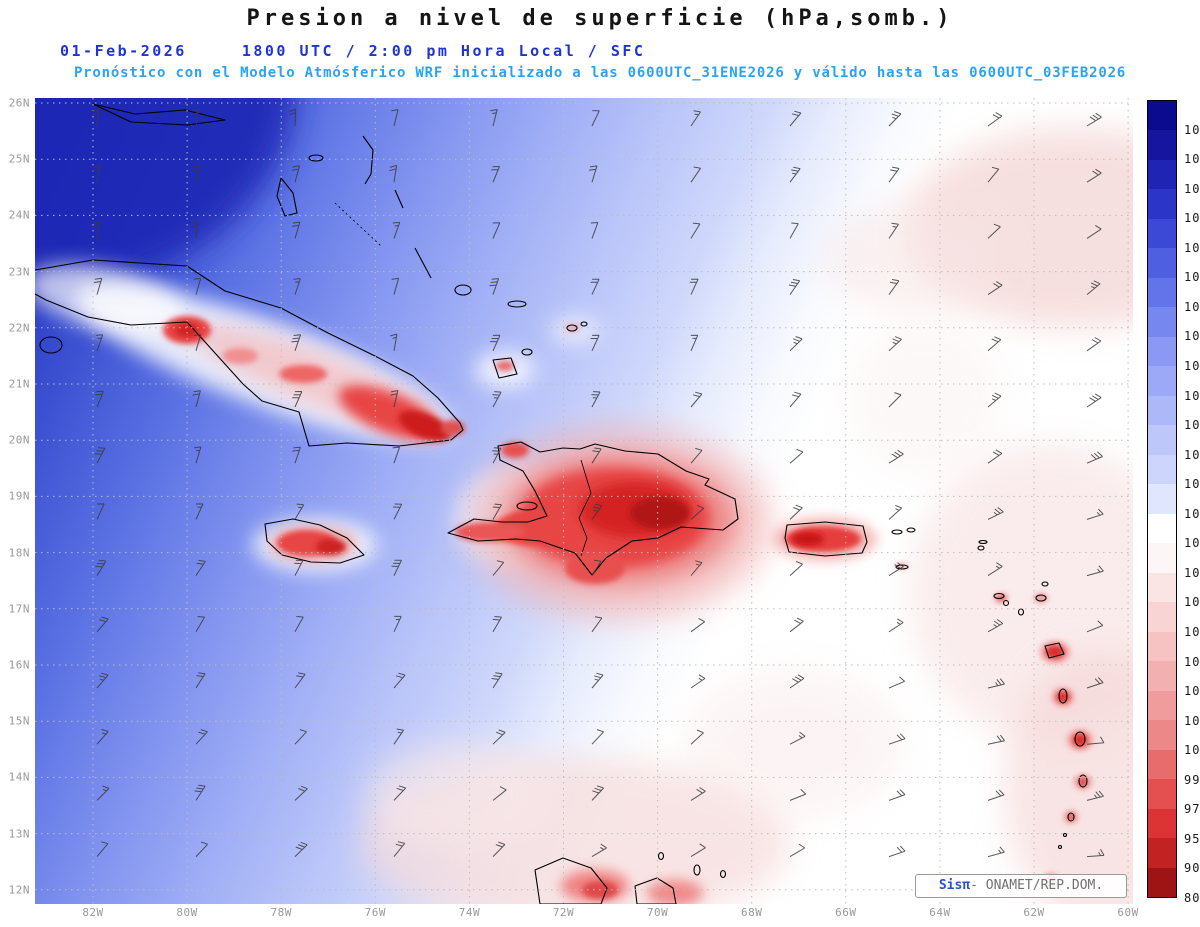 The width and height of the screenshot is (1200, 927). Describe the element at coordinates (593, 508) in the screenshot. I see `coastline-hispaniola` at that location.